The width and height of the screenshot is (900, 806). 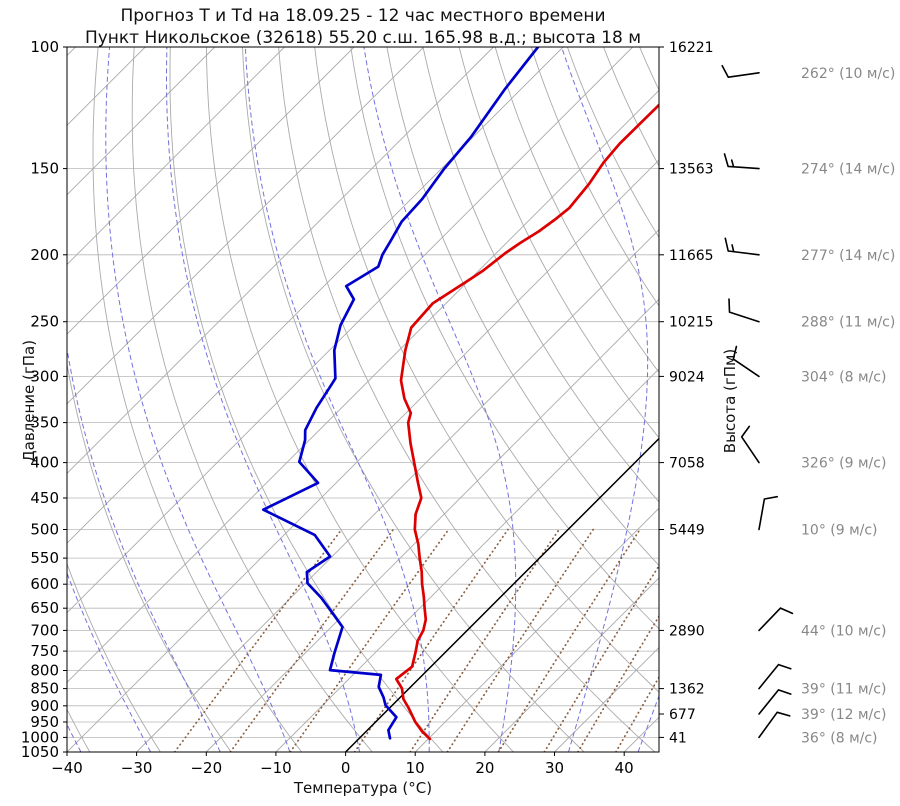 I want to click on pressure-tick-label: 250, so click(x=44, y=322).